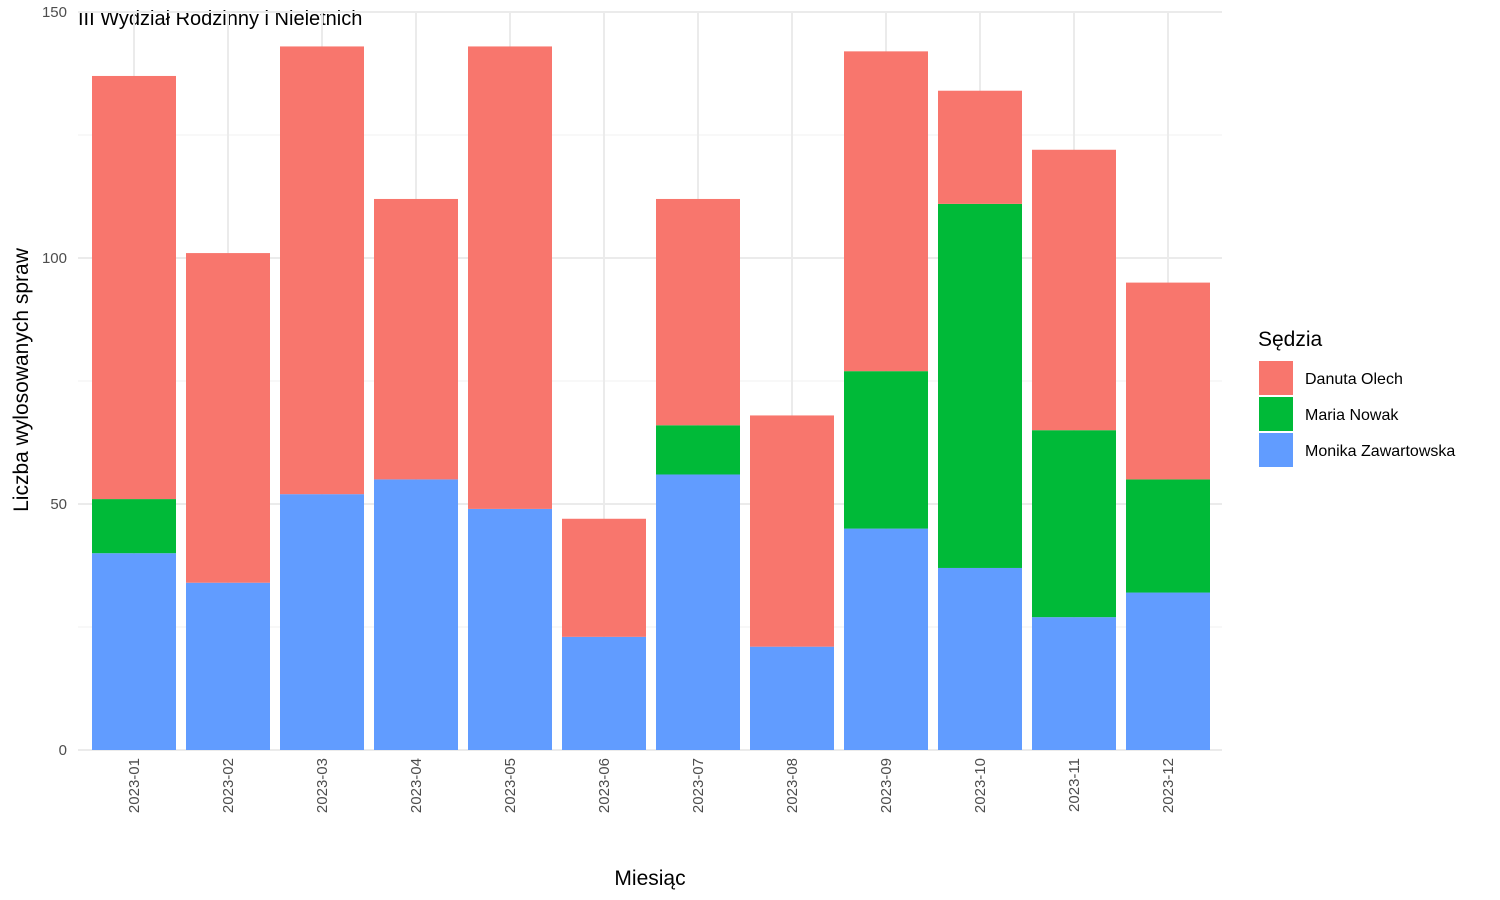 This screenshot has height=900, width=1500. I want to click on y-axis-label: Liczba wylosowanych spraw, so click(21, 379).